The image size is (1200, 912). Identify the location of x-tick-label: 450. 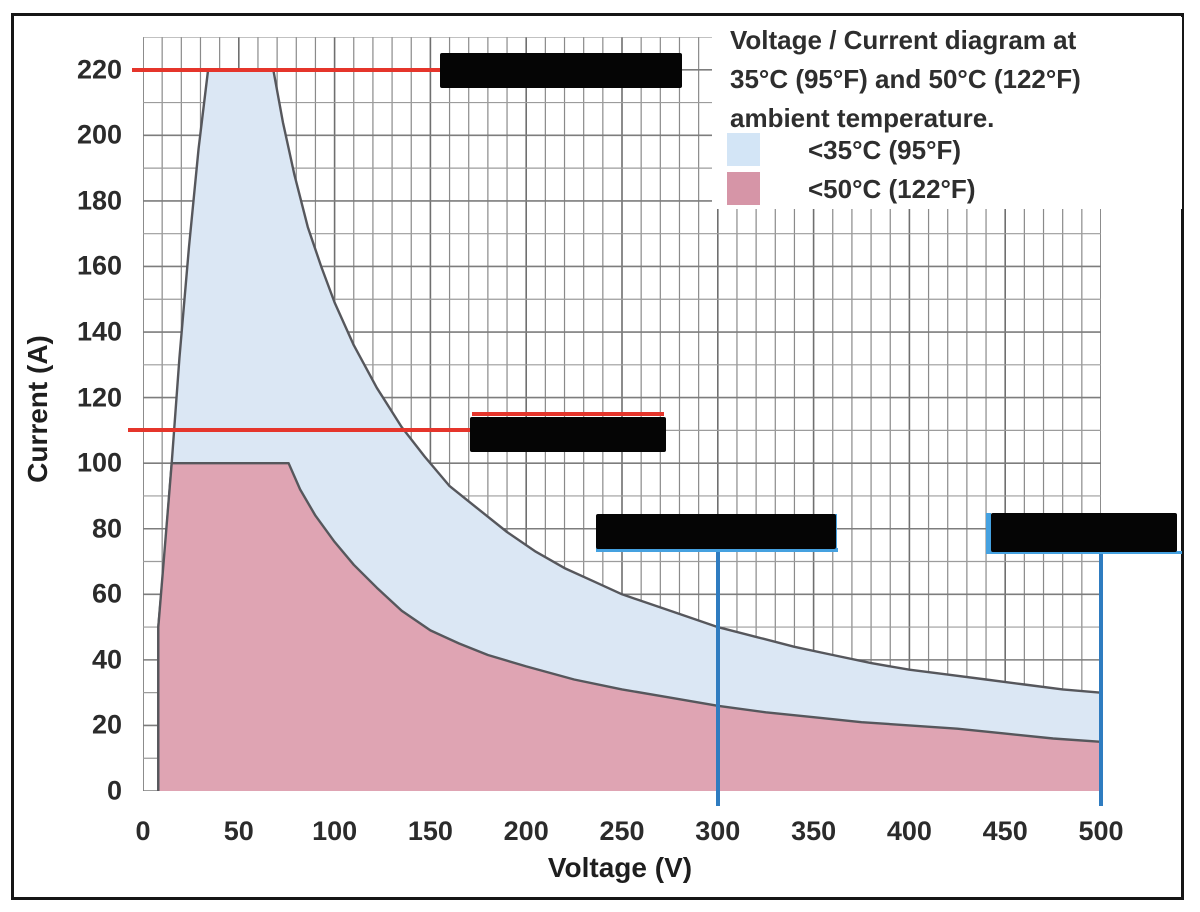
(1005, 831).